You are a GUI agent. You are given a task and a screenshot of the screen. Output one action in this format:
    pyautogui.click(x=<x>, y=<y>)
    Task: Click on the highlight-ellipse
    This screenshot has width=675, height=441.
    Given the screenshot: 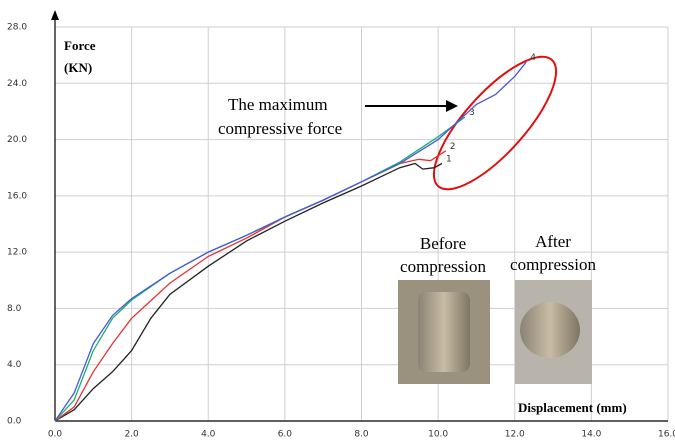 What is the action you would take?
    pyautogui.click(x=495, y=123)
    